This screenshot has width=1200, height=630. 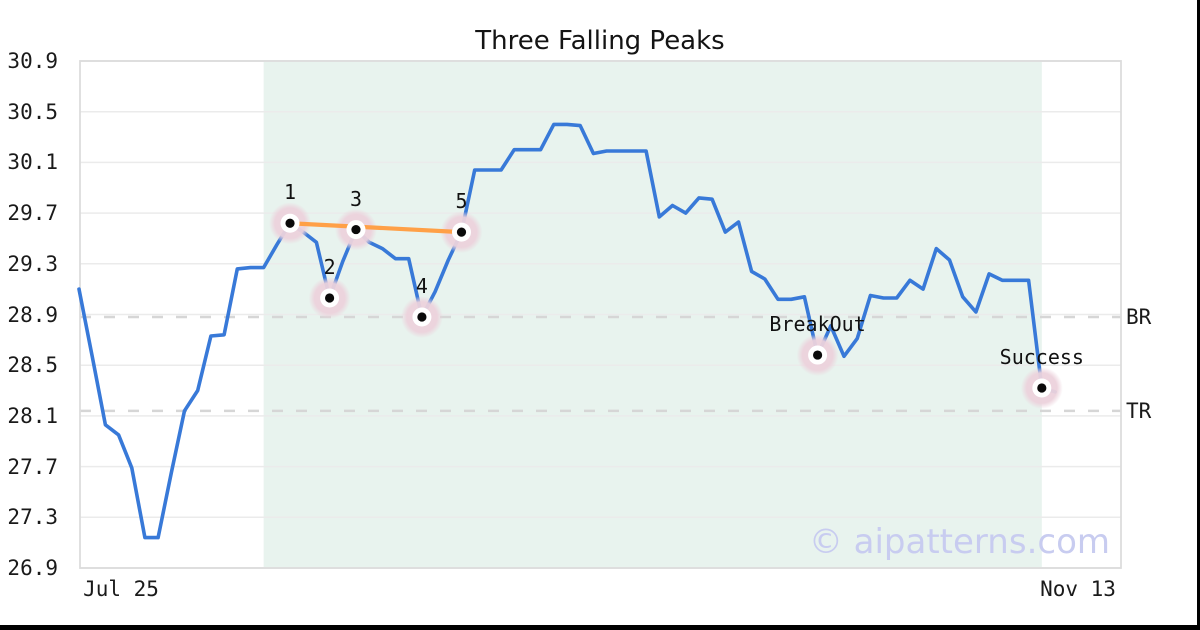 I want to click on bottom-border-bar, so click(x=600, y=627).